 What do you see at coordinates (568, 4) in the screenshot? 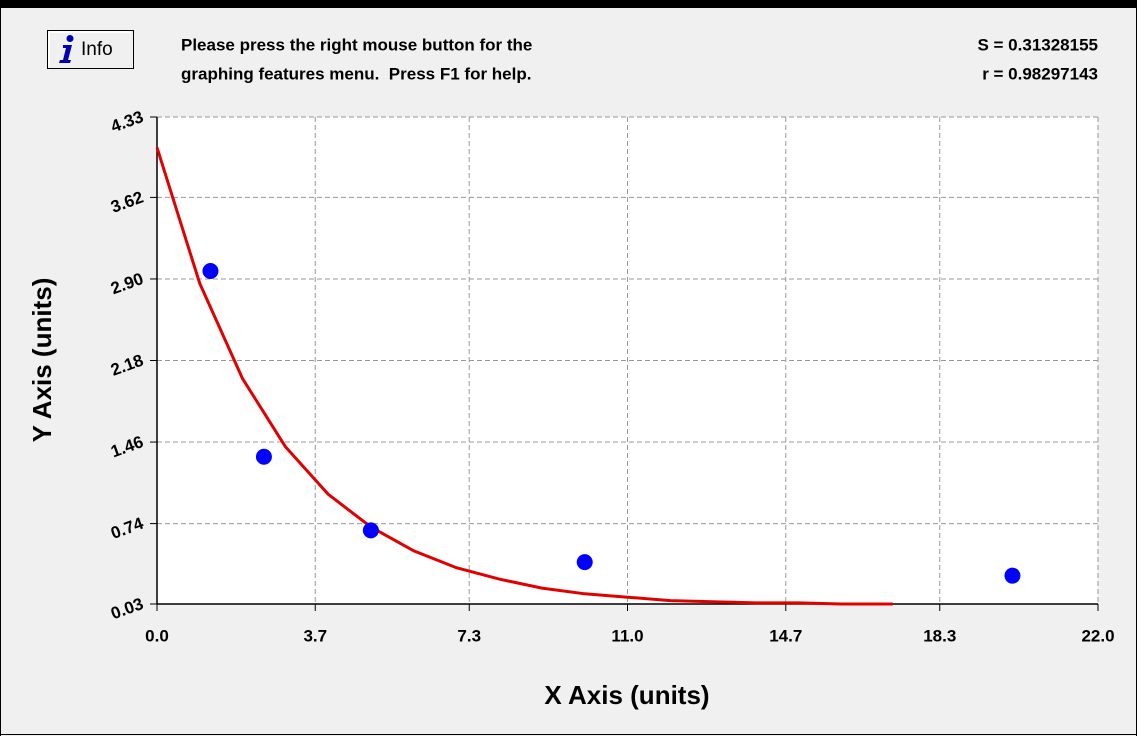
I see `title-bar-edge` at bounding box center [568, 4].